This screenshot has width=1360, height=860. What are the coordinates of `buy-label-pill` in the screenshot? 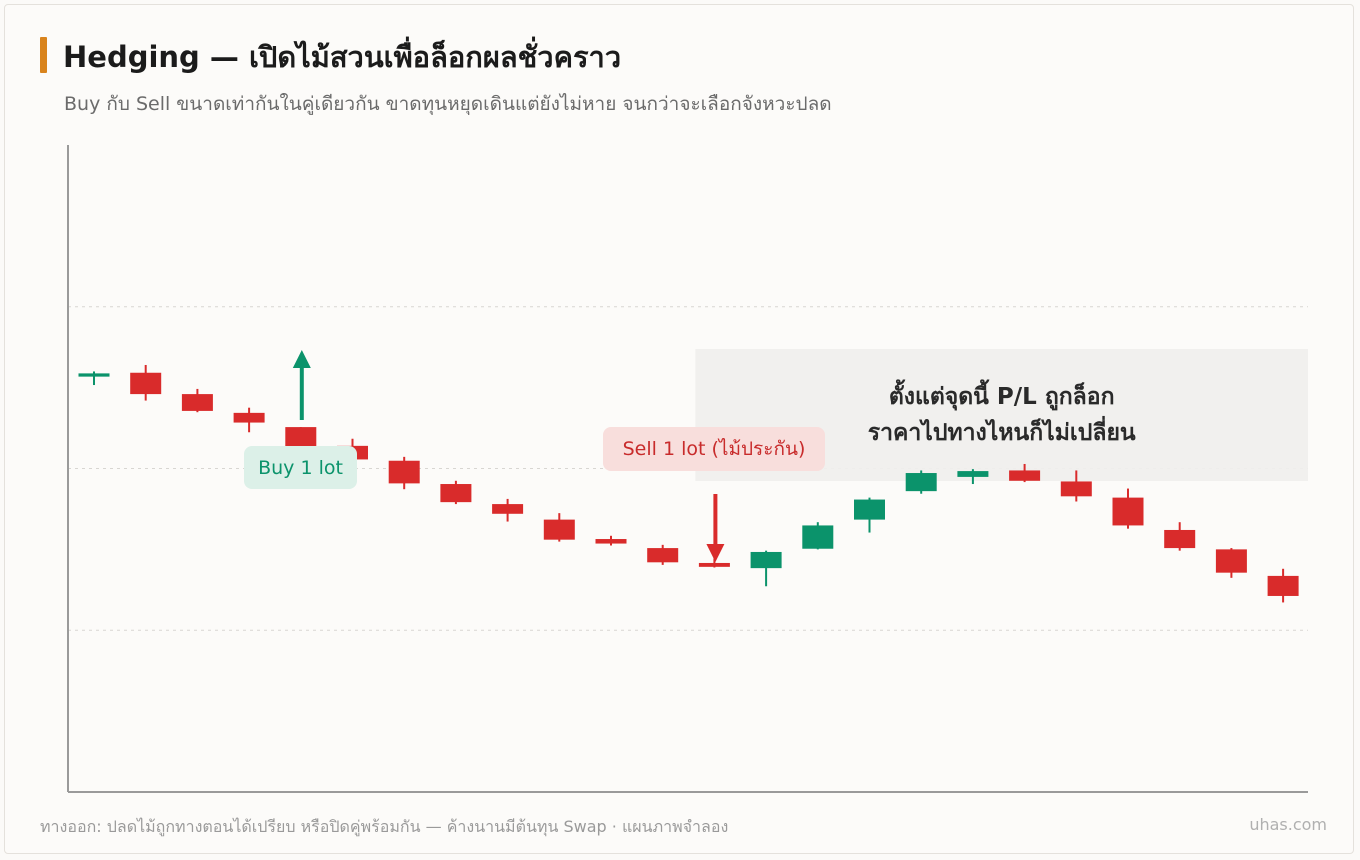 It's located at (300, 467).